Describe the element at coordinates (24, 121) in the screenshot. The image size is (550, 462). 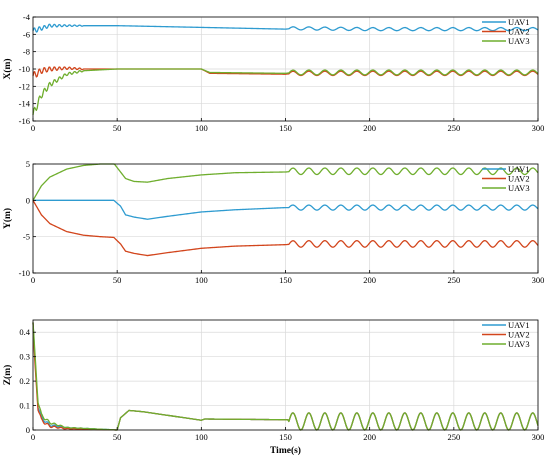
I see `y-tick-label: -16` at that location.